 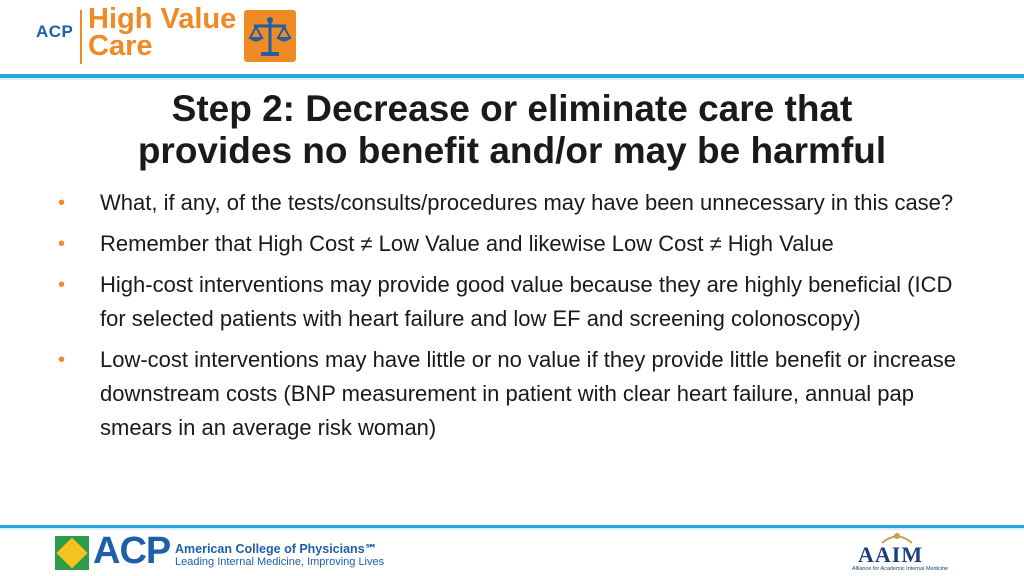 I want to click on scales-icon, so click(x=270, y=36).